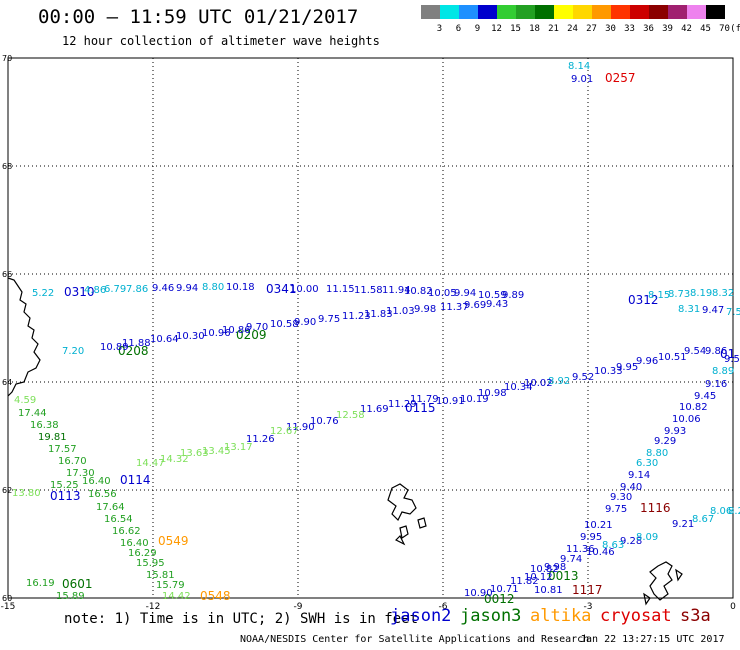  I want to click on wave-value: 15.25, so click(64, 485).